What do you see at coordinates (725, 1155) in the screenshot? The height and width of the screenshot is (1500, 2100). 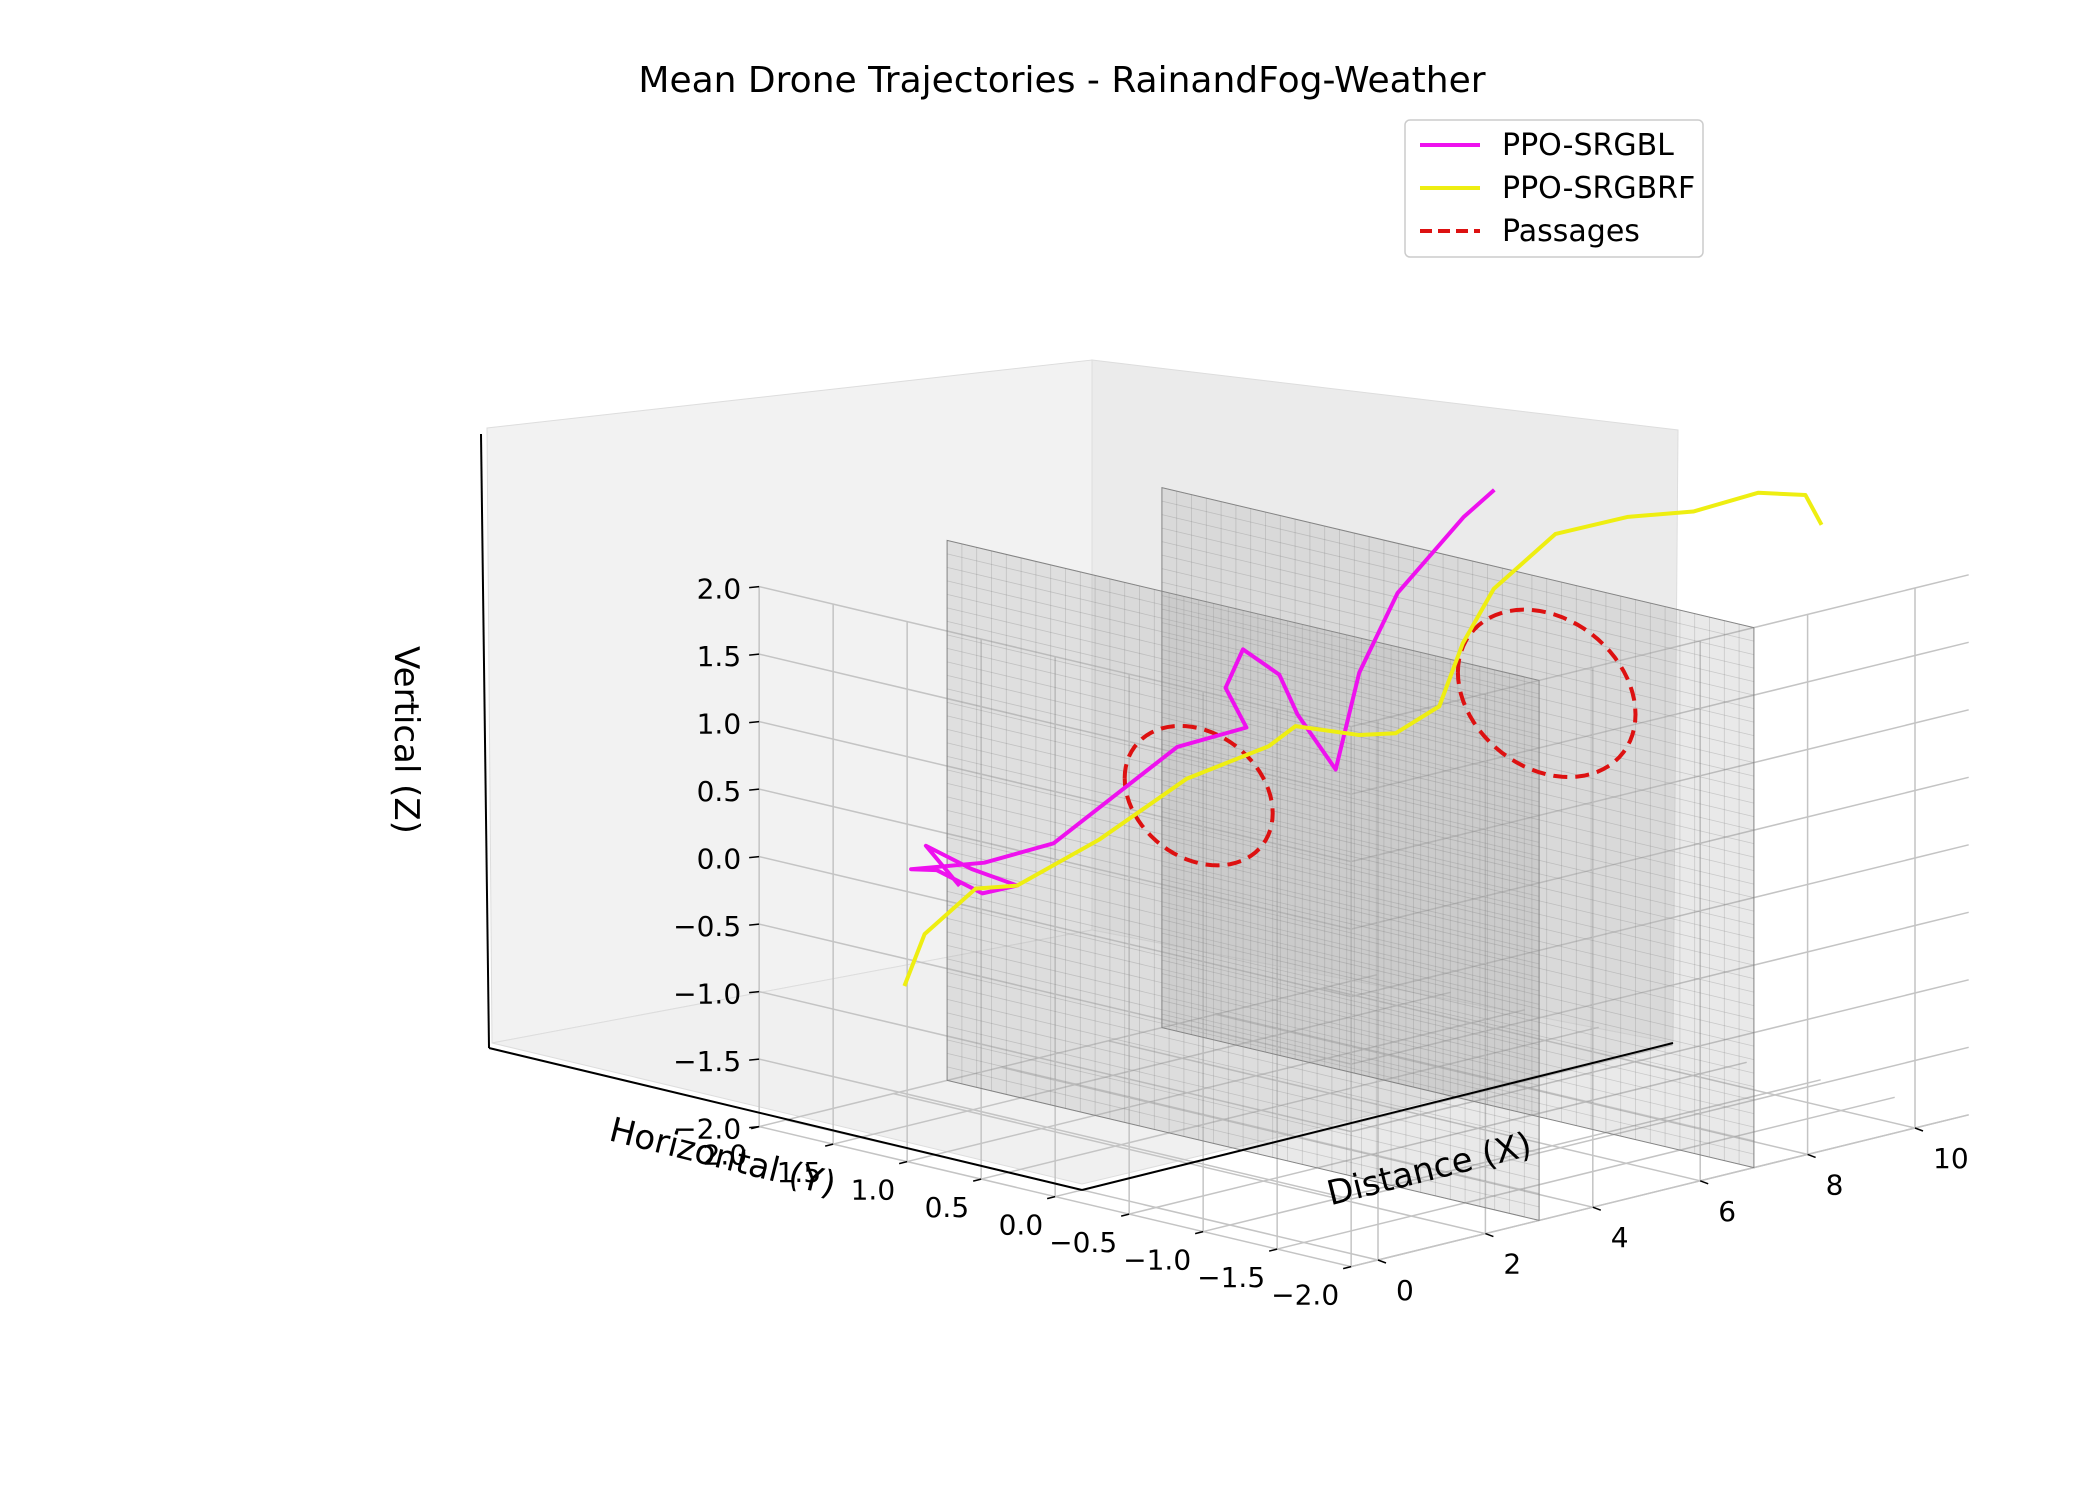 I see `y-tick-label: 2.0` at bounding box center [725, 1155].